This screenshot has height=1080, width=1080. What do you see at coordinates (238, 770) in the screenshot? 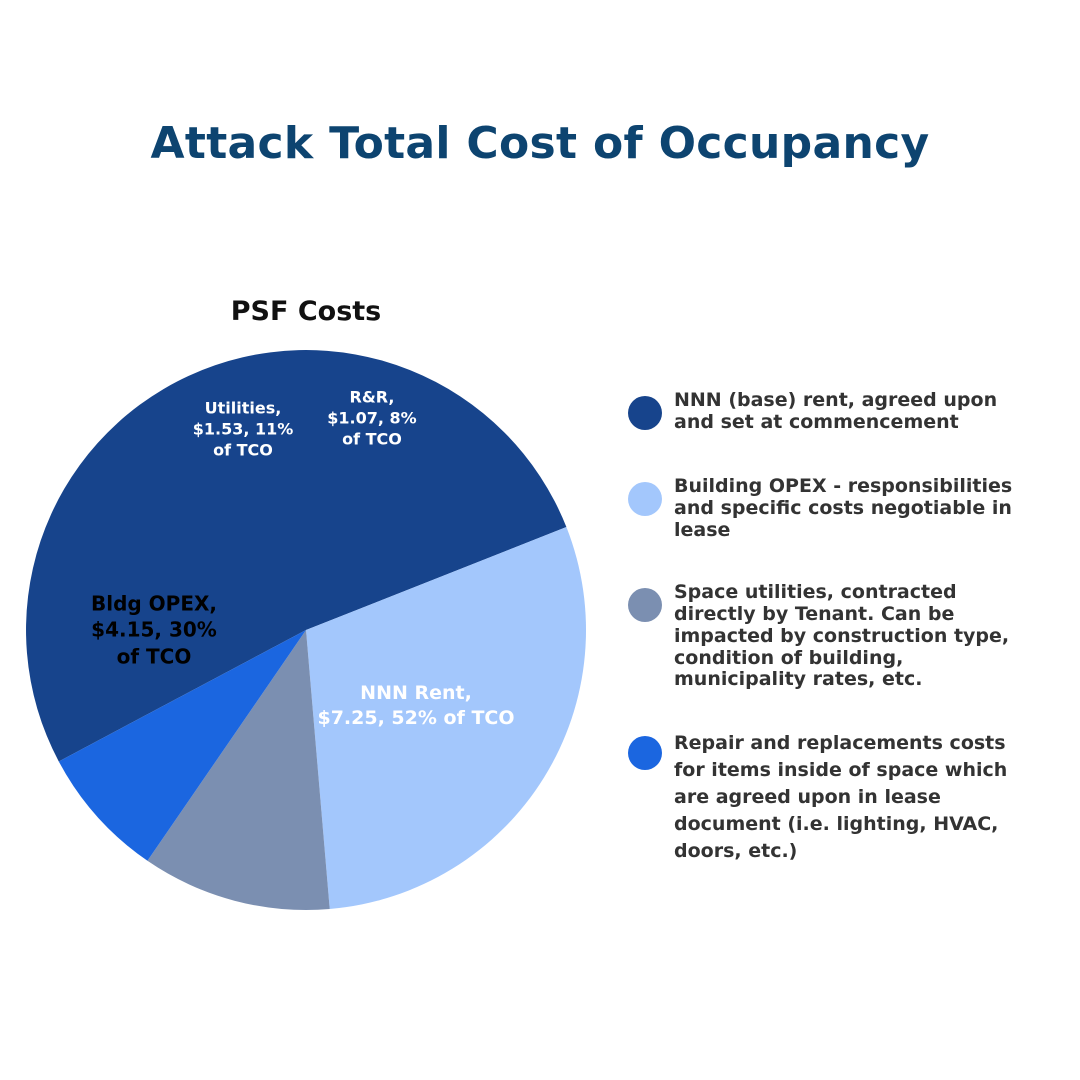
I see `pie-slice-utilities` at bounding box center [238, 770].